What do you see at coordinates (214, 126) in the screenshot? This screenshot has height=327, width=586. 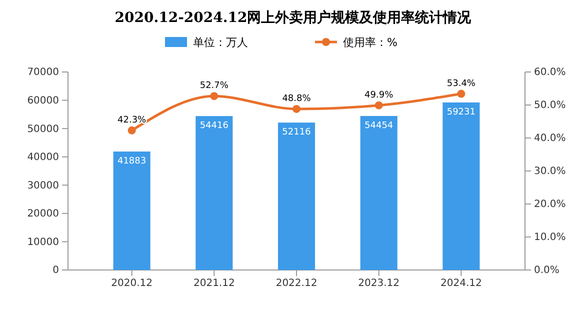 I see `data-label: 54416` at bounding box center [214, 126].